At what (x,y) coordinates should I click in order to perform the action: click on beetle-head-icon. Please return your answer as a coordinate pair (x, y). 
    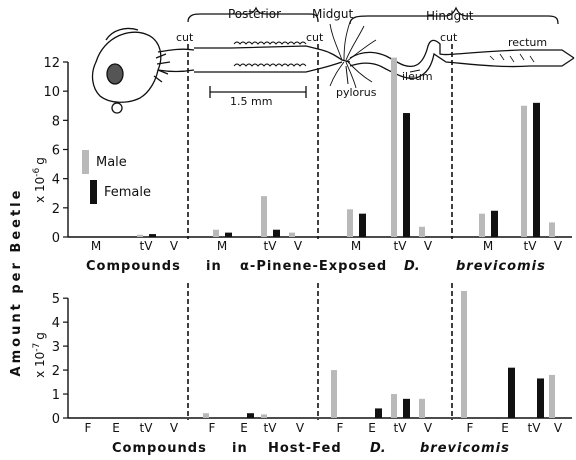
    Looking at the image, I should click on (126, 67).